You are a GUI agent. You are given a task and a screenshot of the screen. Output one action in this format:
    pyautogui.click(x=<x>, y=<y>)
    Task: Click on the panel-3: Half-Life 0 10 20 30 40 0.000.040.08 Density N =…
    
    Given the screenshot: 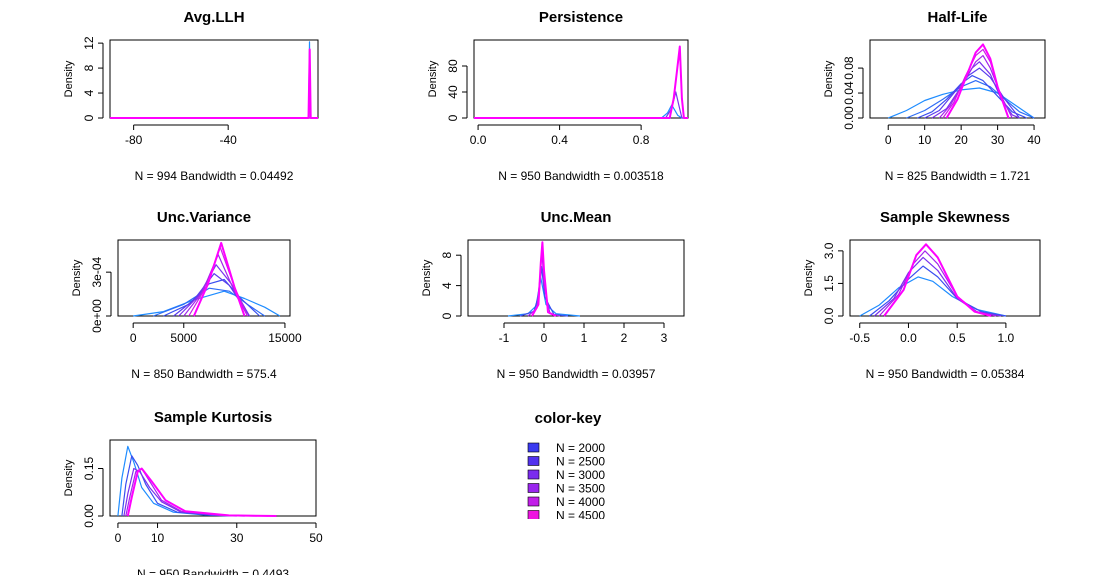 What is the action you would take?
    pyautogui.click(x=934, y=96)
    